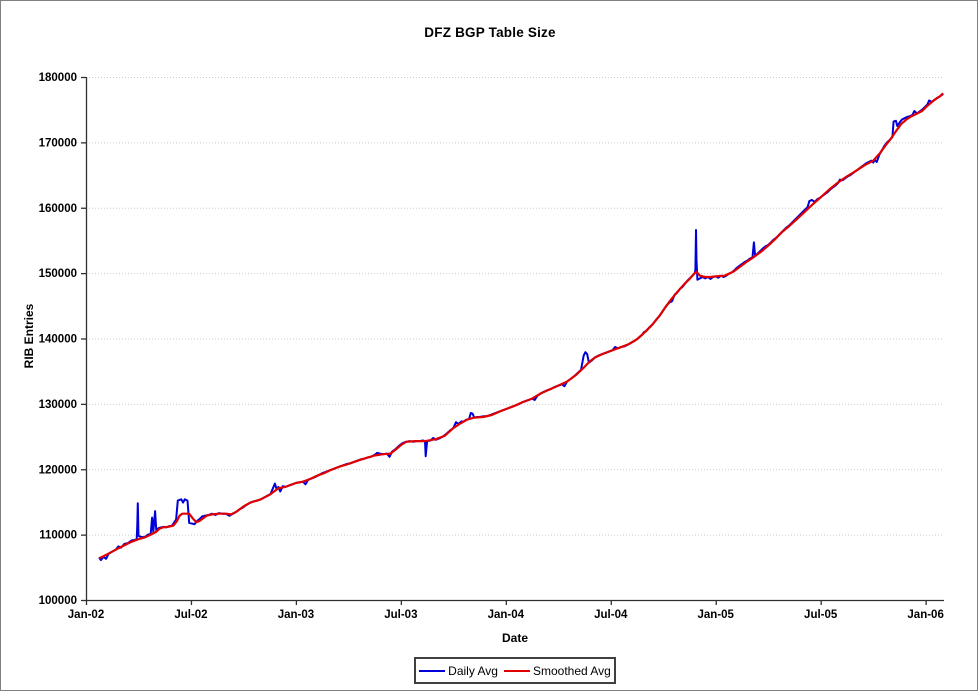 The height and width of the screenshot is (691, 978). Describe the element at coordinates (473, 670) in the screenshot. I see `legend-label-daily-avg: Daily Avg` at that location.